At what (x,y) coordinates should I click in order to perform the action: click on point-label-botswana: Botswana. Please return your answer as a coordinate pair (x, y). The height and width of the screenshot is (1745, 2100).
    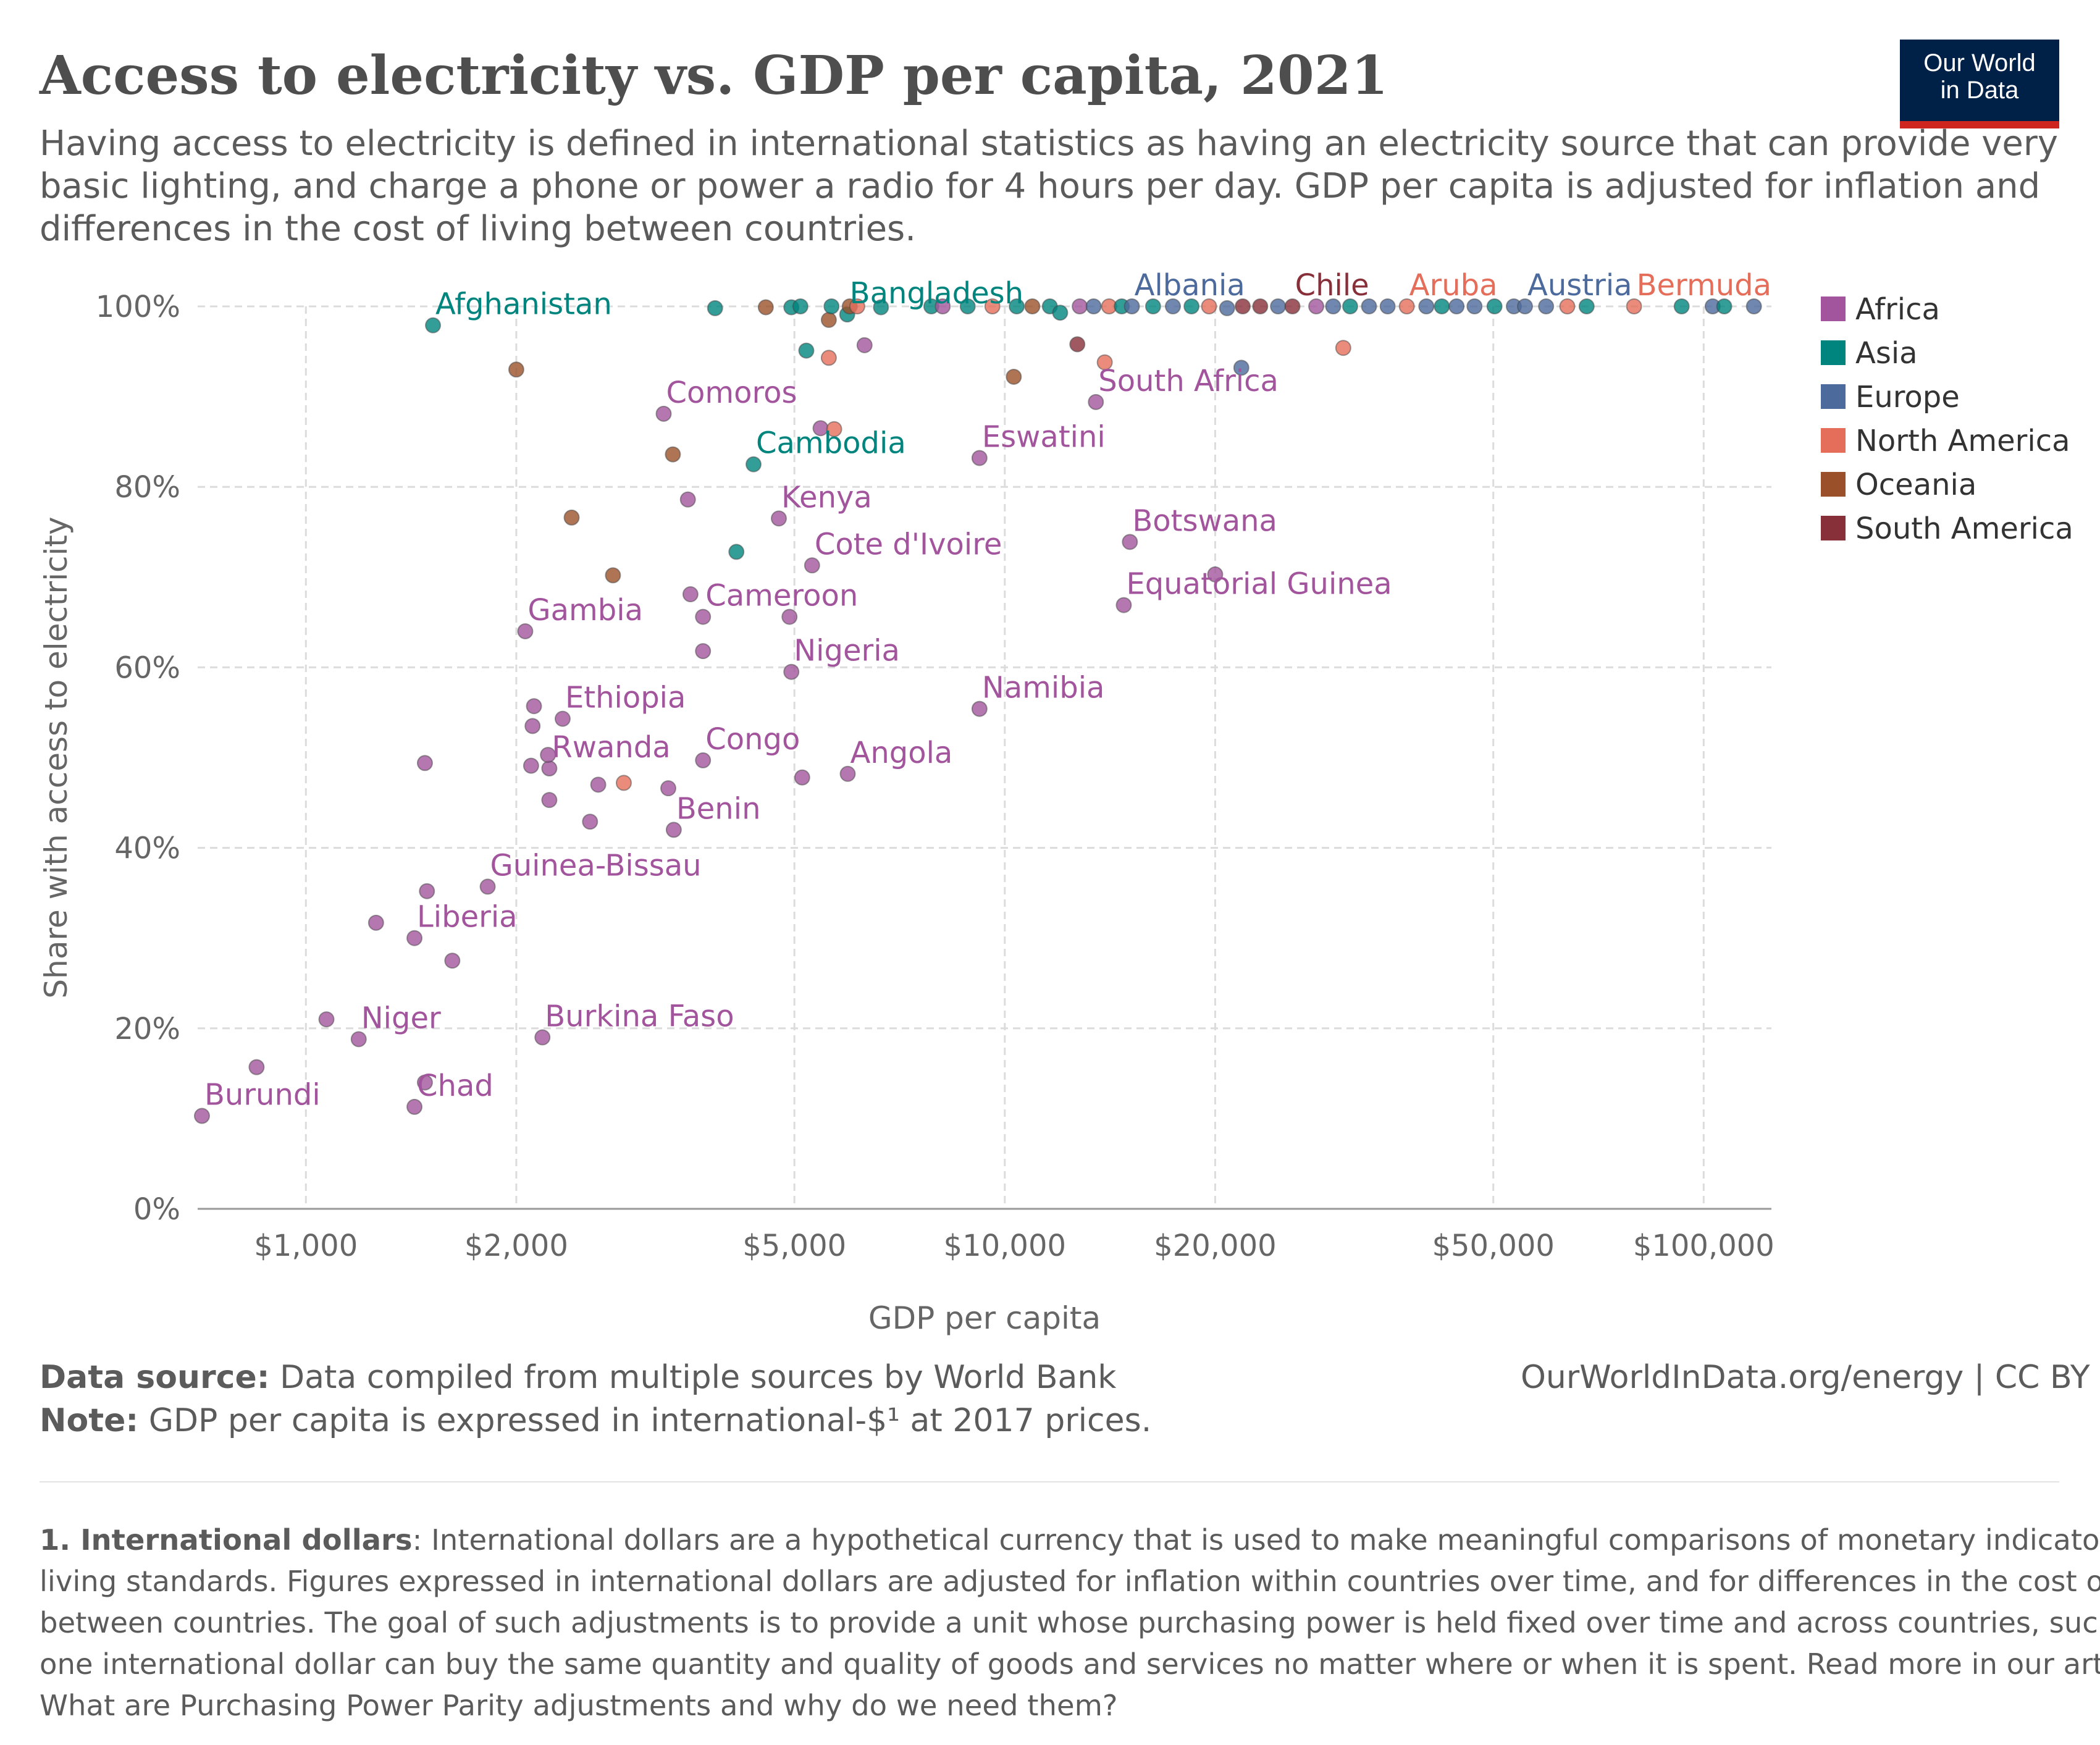
    Looking at the image, I should click on (1204, 520).